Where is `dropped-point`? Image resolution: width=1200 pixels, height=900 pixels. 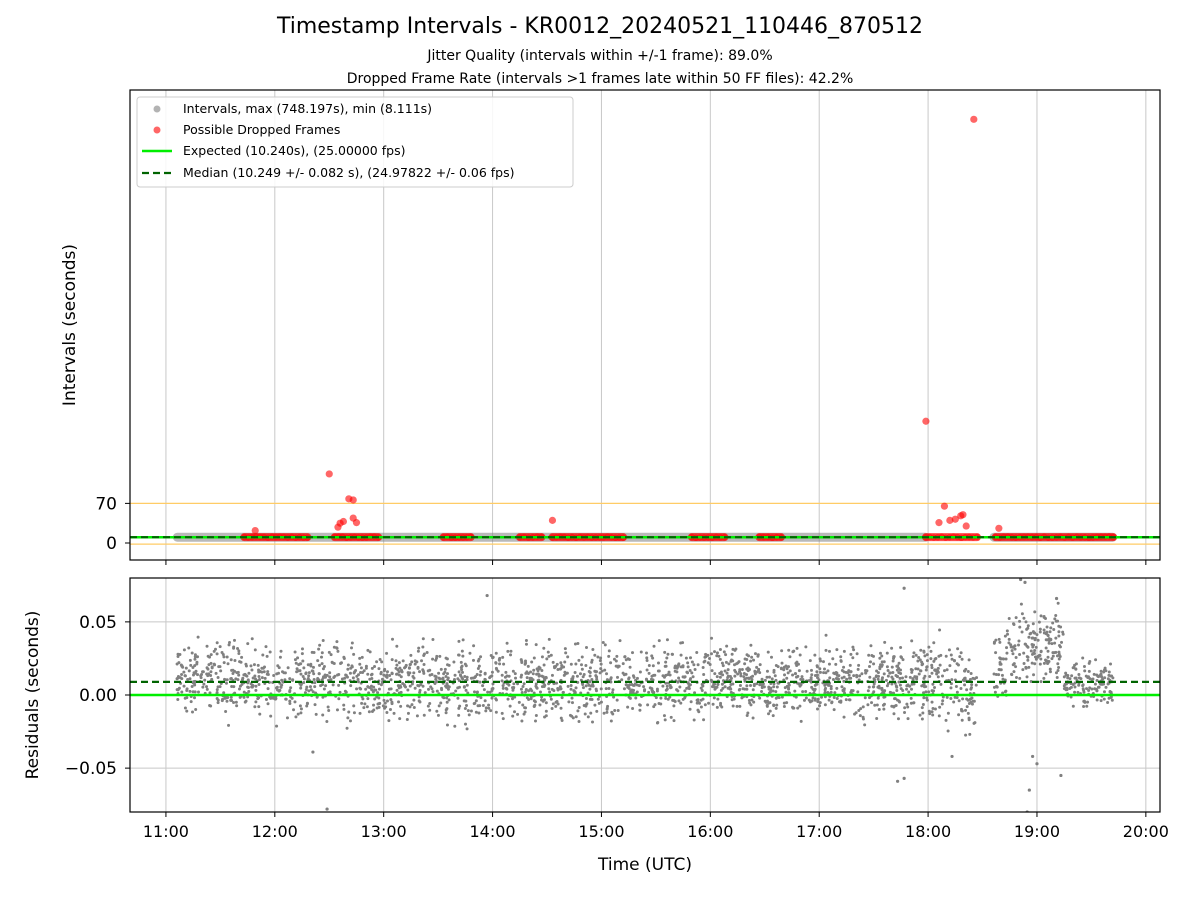
dropped-point is located at coordinates (955, 519).